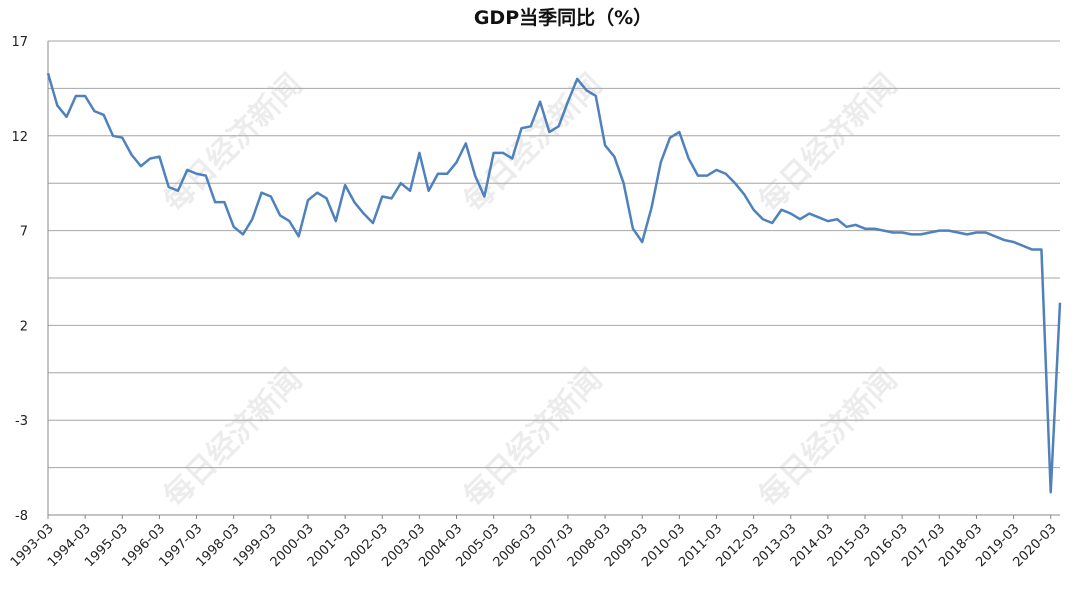 This screenshot has height=592, width=1080. I want to click on chart-title: GDP当季同比（%）, so click(563, 17).